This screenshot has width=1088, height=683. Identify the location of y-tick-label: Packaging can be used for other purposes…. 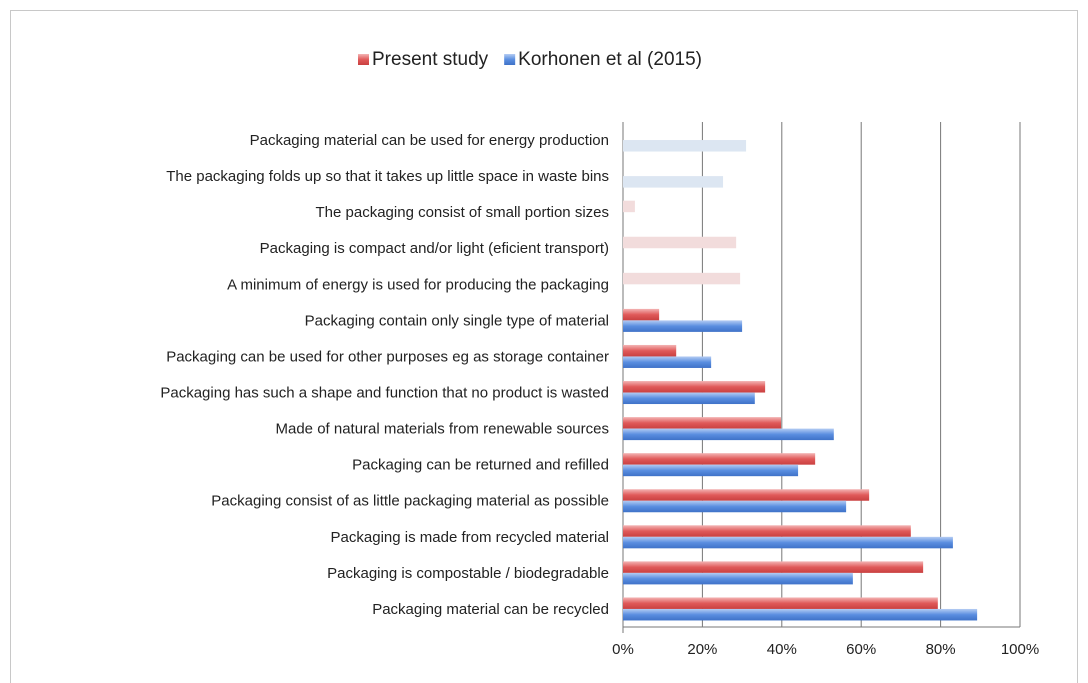
(387, 356).